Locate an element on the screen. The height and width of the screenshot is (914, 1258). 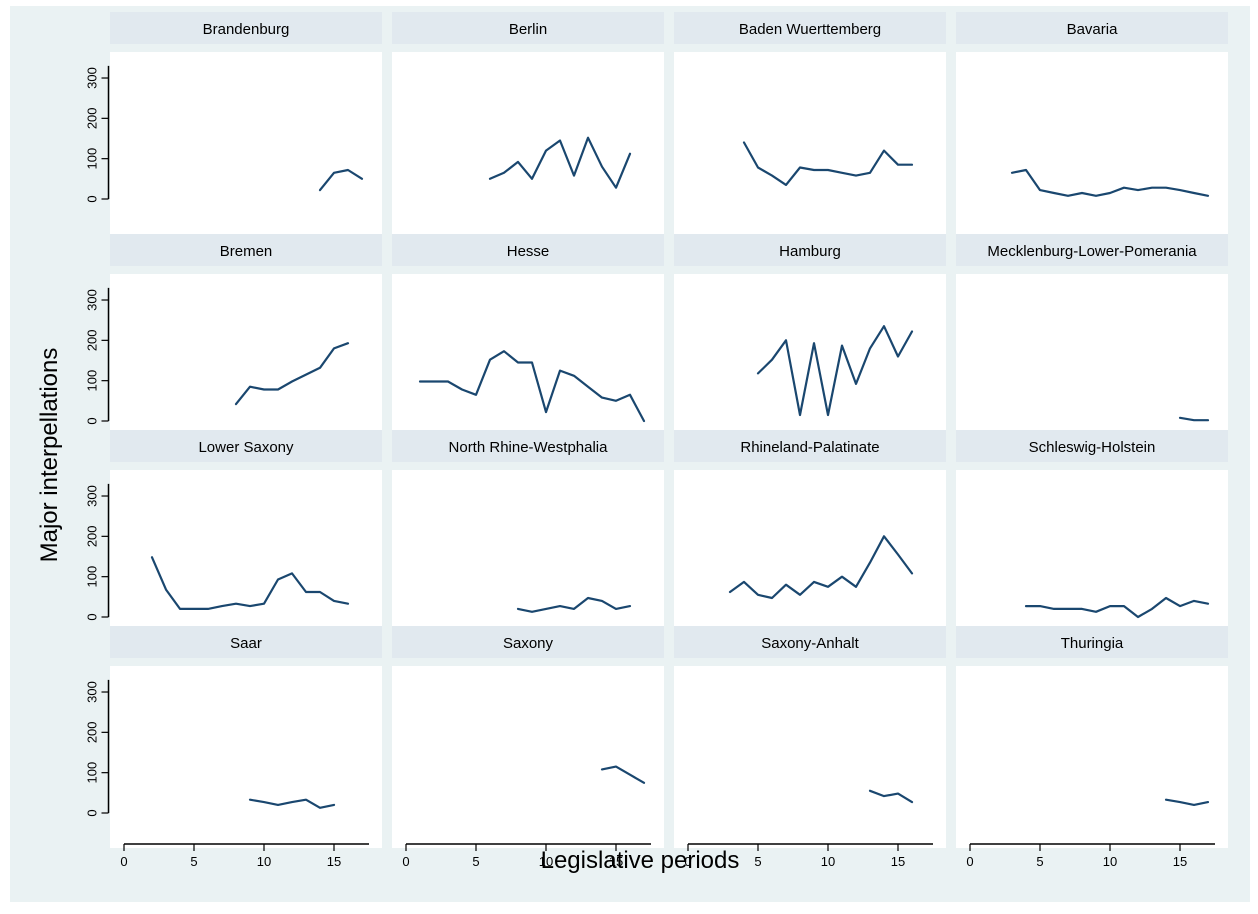
panel-title: Thuringia is located at coordinates (1092, 643).